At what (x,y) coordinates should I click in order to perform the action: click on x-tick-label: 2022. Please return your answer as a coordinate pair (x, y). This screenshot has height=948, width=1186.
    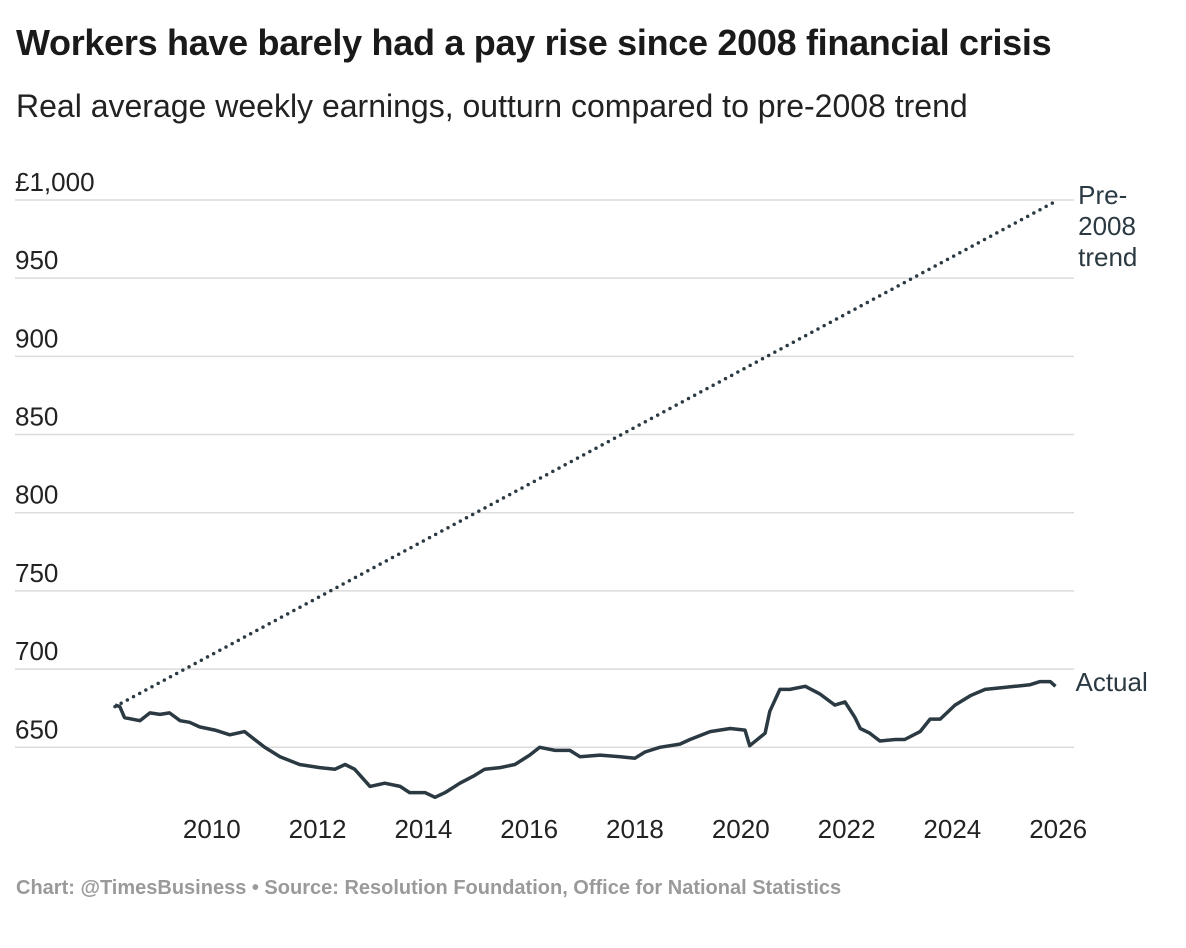
    Looking at the image, I should click on (847, 829).